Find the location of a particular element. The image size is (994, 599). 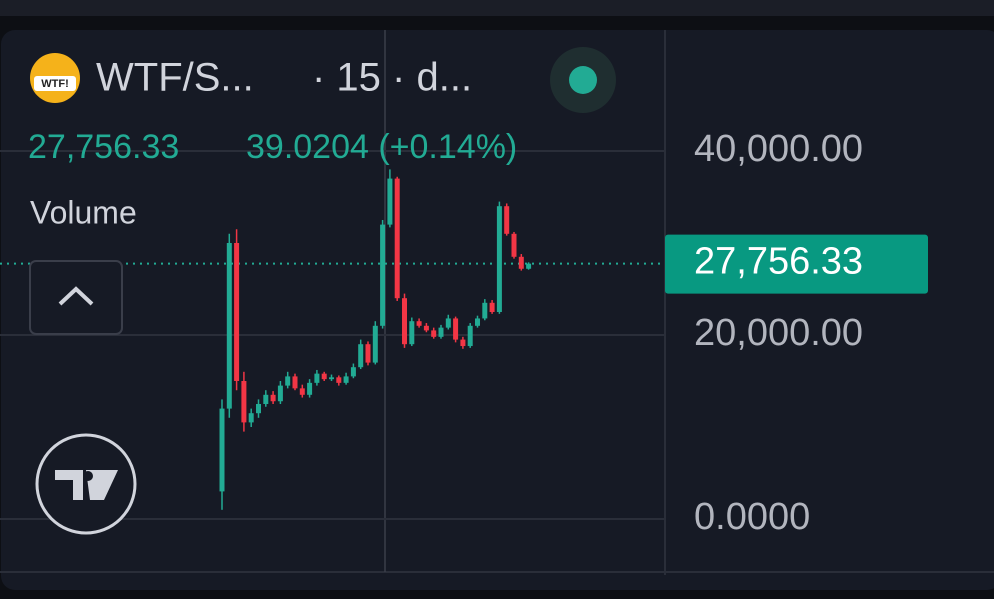

logo-mark is located at coordinates (86, 485).